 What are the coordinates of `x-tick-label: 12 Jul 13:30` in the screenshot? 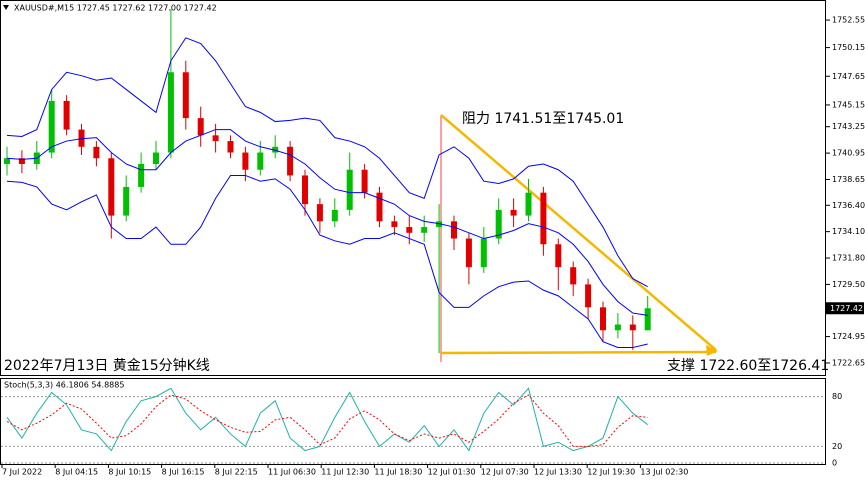 It's located at (558, 472).